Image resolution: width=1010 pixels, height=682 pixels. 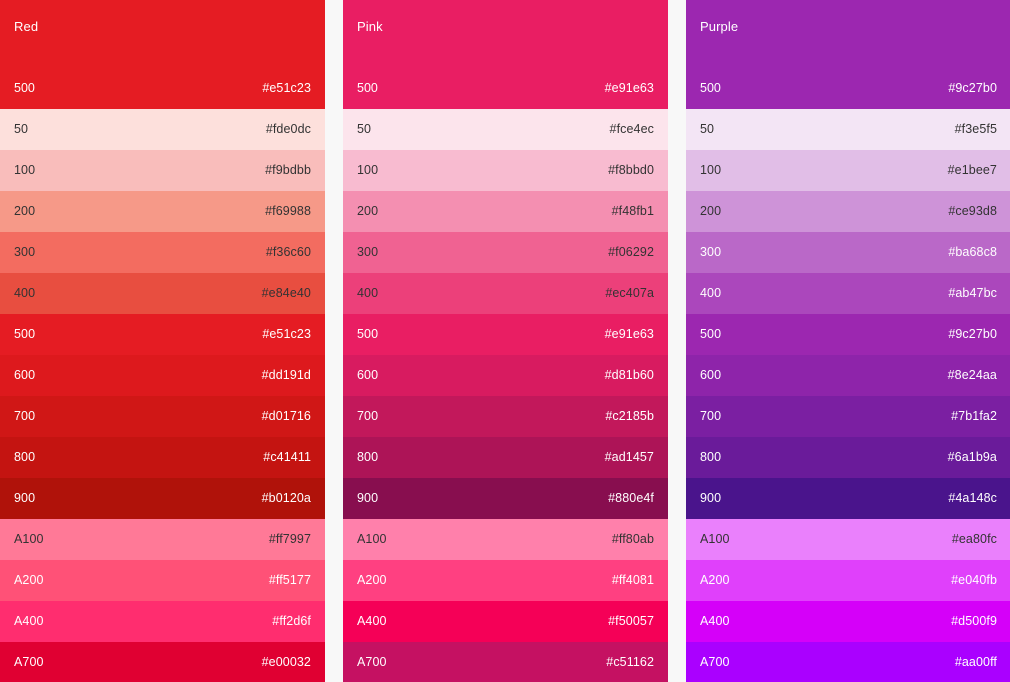 What do you see at coordinates (975, 129) in the screenshot?
I see `swatch-hex: #f3e5f5` at bounding box center [975, 129].